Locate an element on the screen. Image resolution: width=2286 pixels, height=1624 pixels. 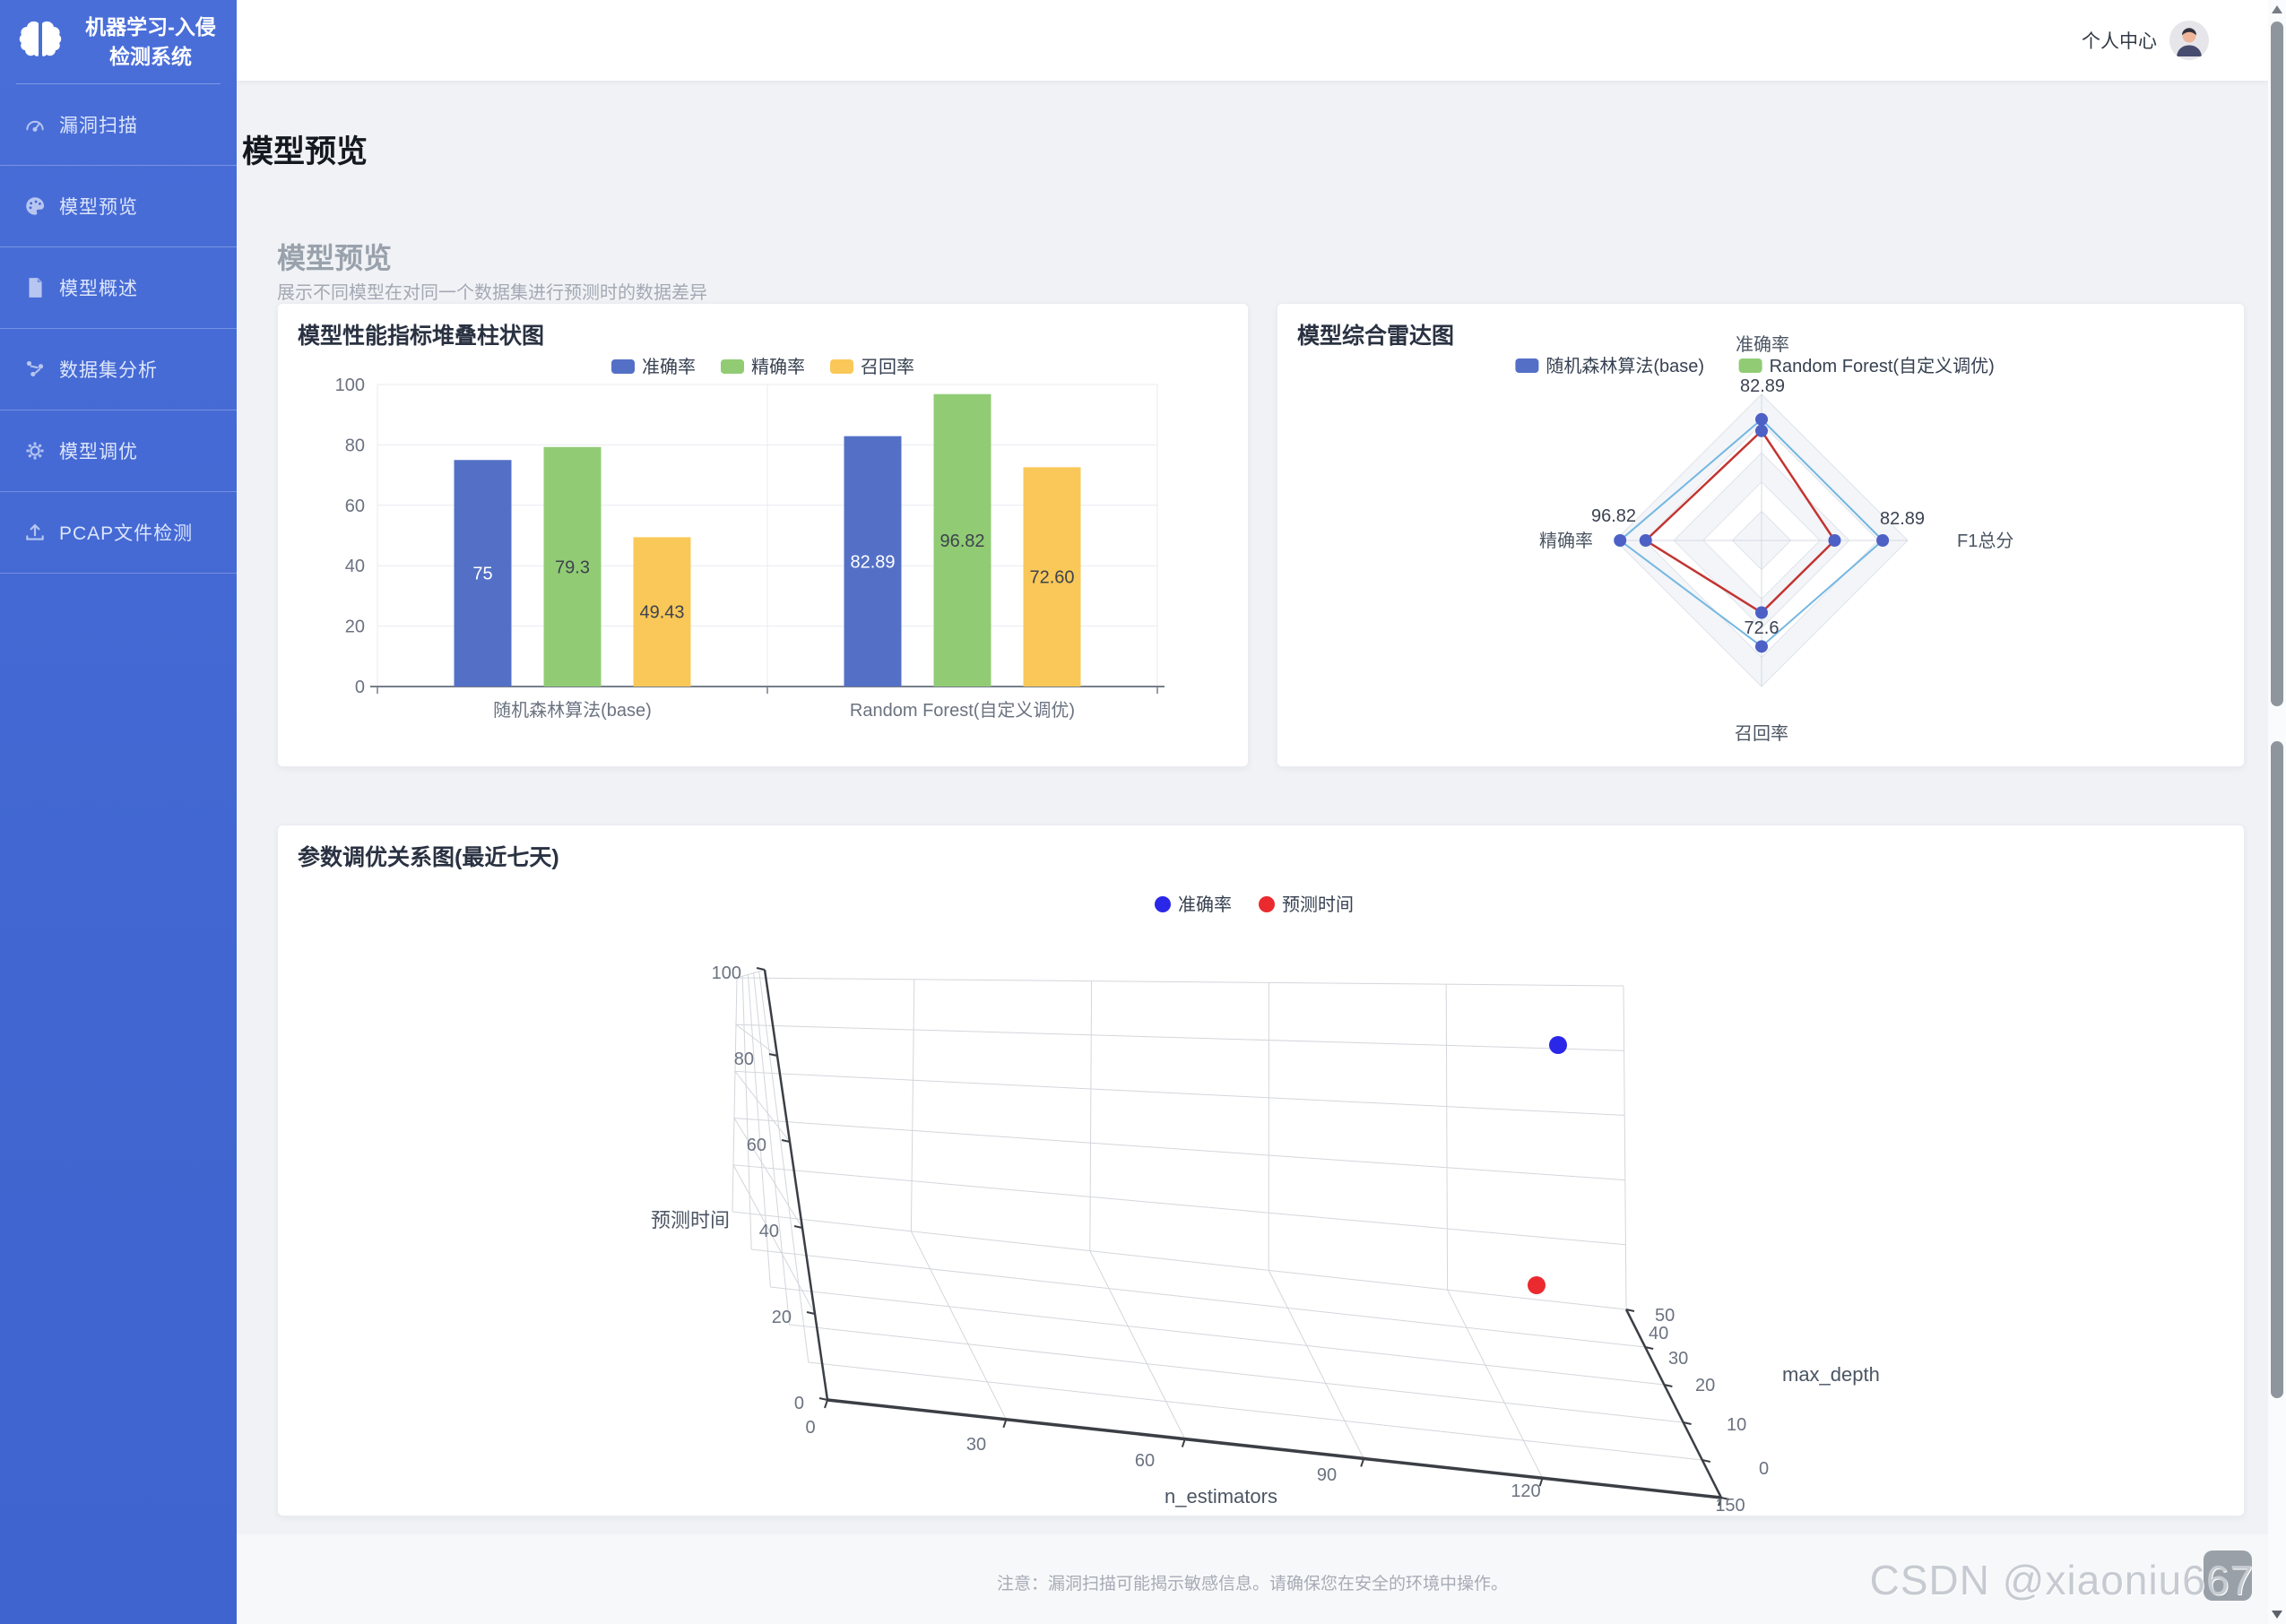
watermark: CSDN @xiaoniu667 is located at coordinates (2061, 1580).